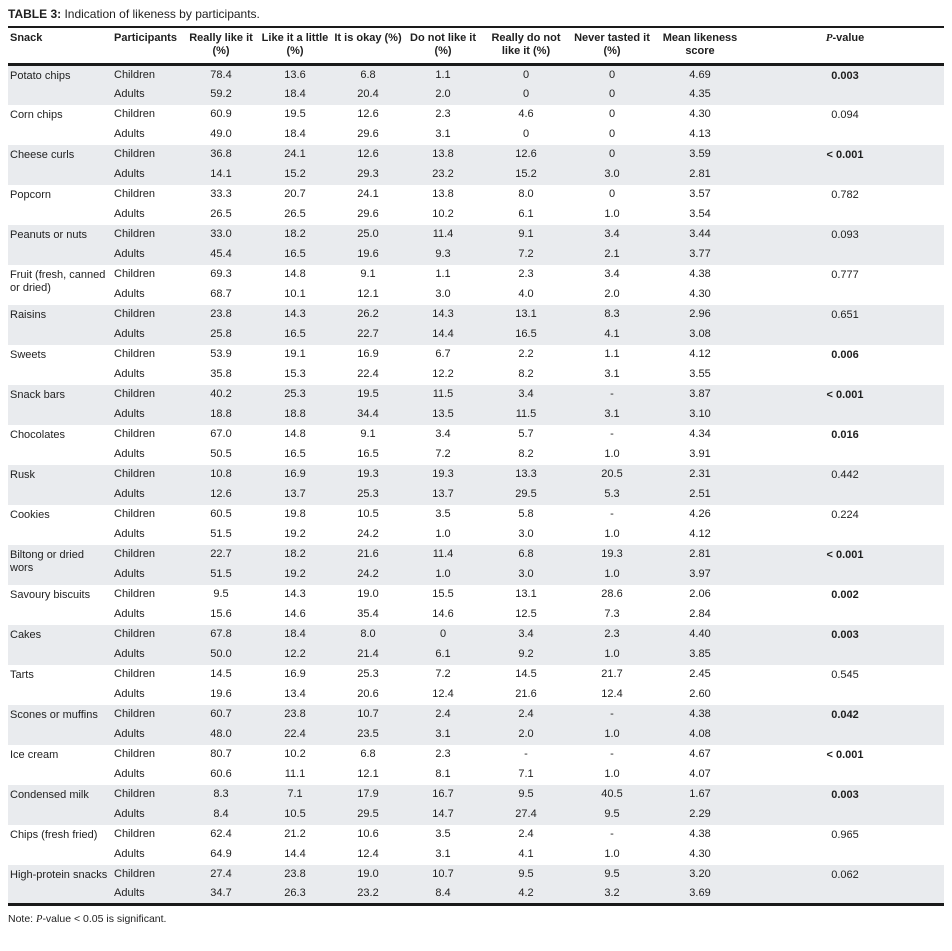 This screenshot has width=952, height=951. I want to click on cell-value: 23.5, so click(368, 734).